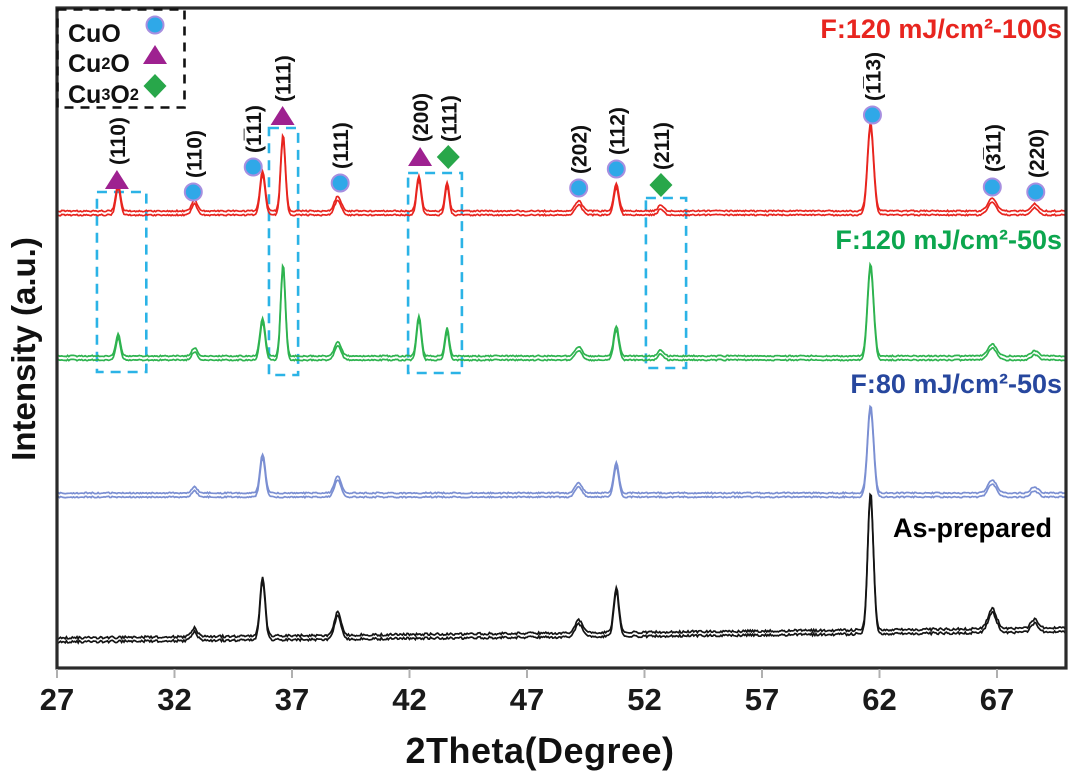  Describe the element at coordinates (617, 131) in the screenshot. I see `hkl-label: (112)` at that location.